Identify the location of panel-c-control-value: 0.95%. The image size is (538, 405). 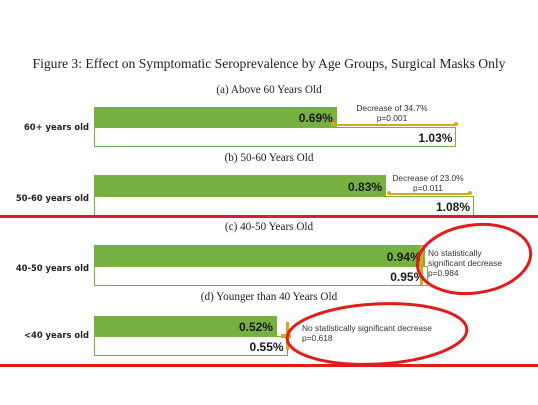
(407, 277).